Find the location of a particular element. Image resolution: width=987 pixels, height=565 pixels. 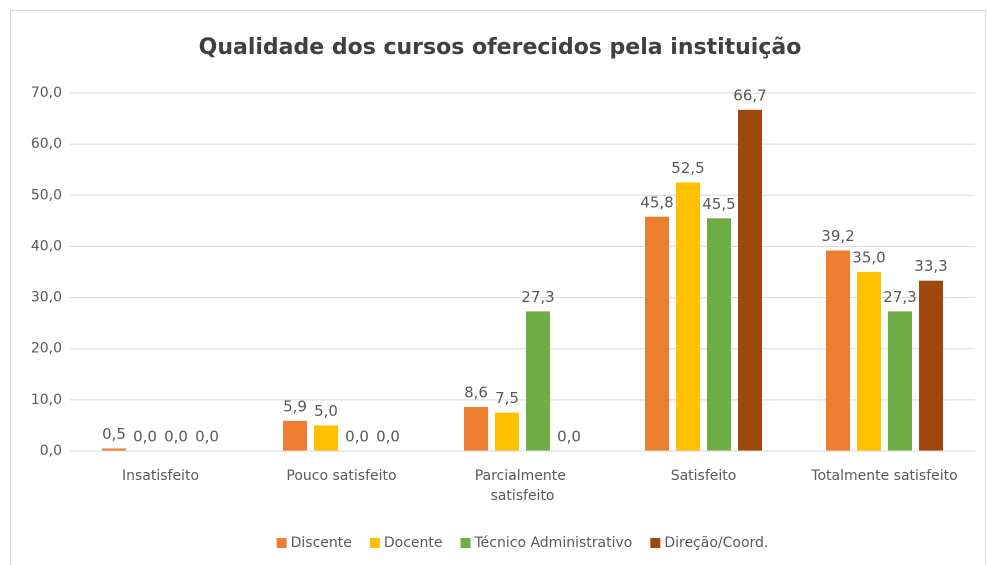

y-tick-label: 0,0 is located at coordinates (51, 451).